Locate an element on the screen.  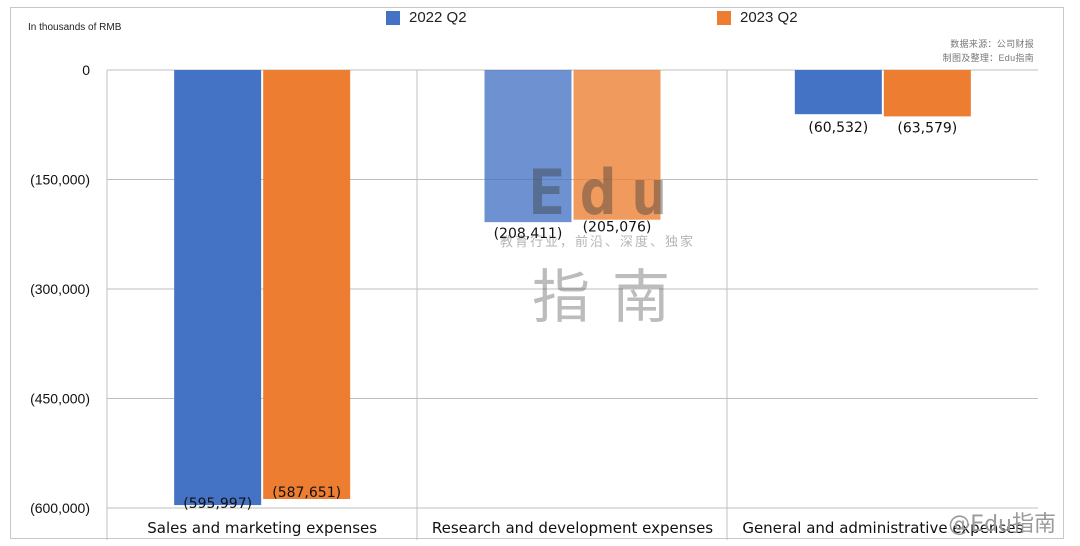
data-label: (63,579) is located at coordinates (927, 128).